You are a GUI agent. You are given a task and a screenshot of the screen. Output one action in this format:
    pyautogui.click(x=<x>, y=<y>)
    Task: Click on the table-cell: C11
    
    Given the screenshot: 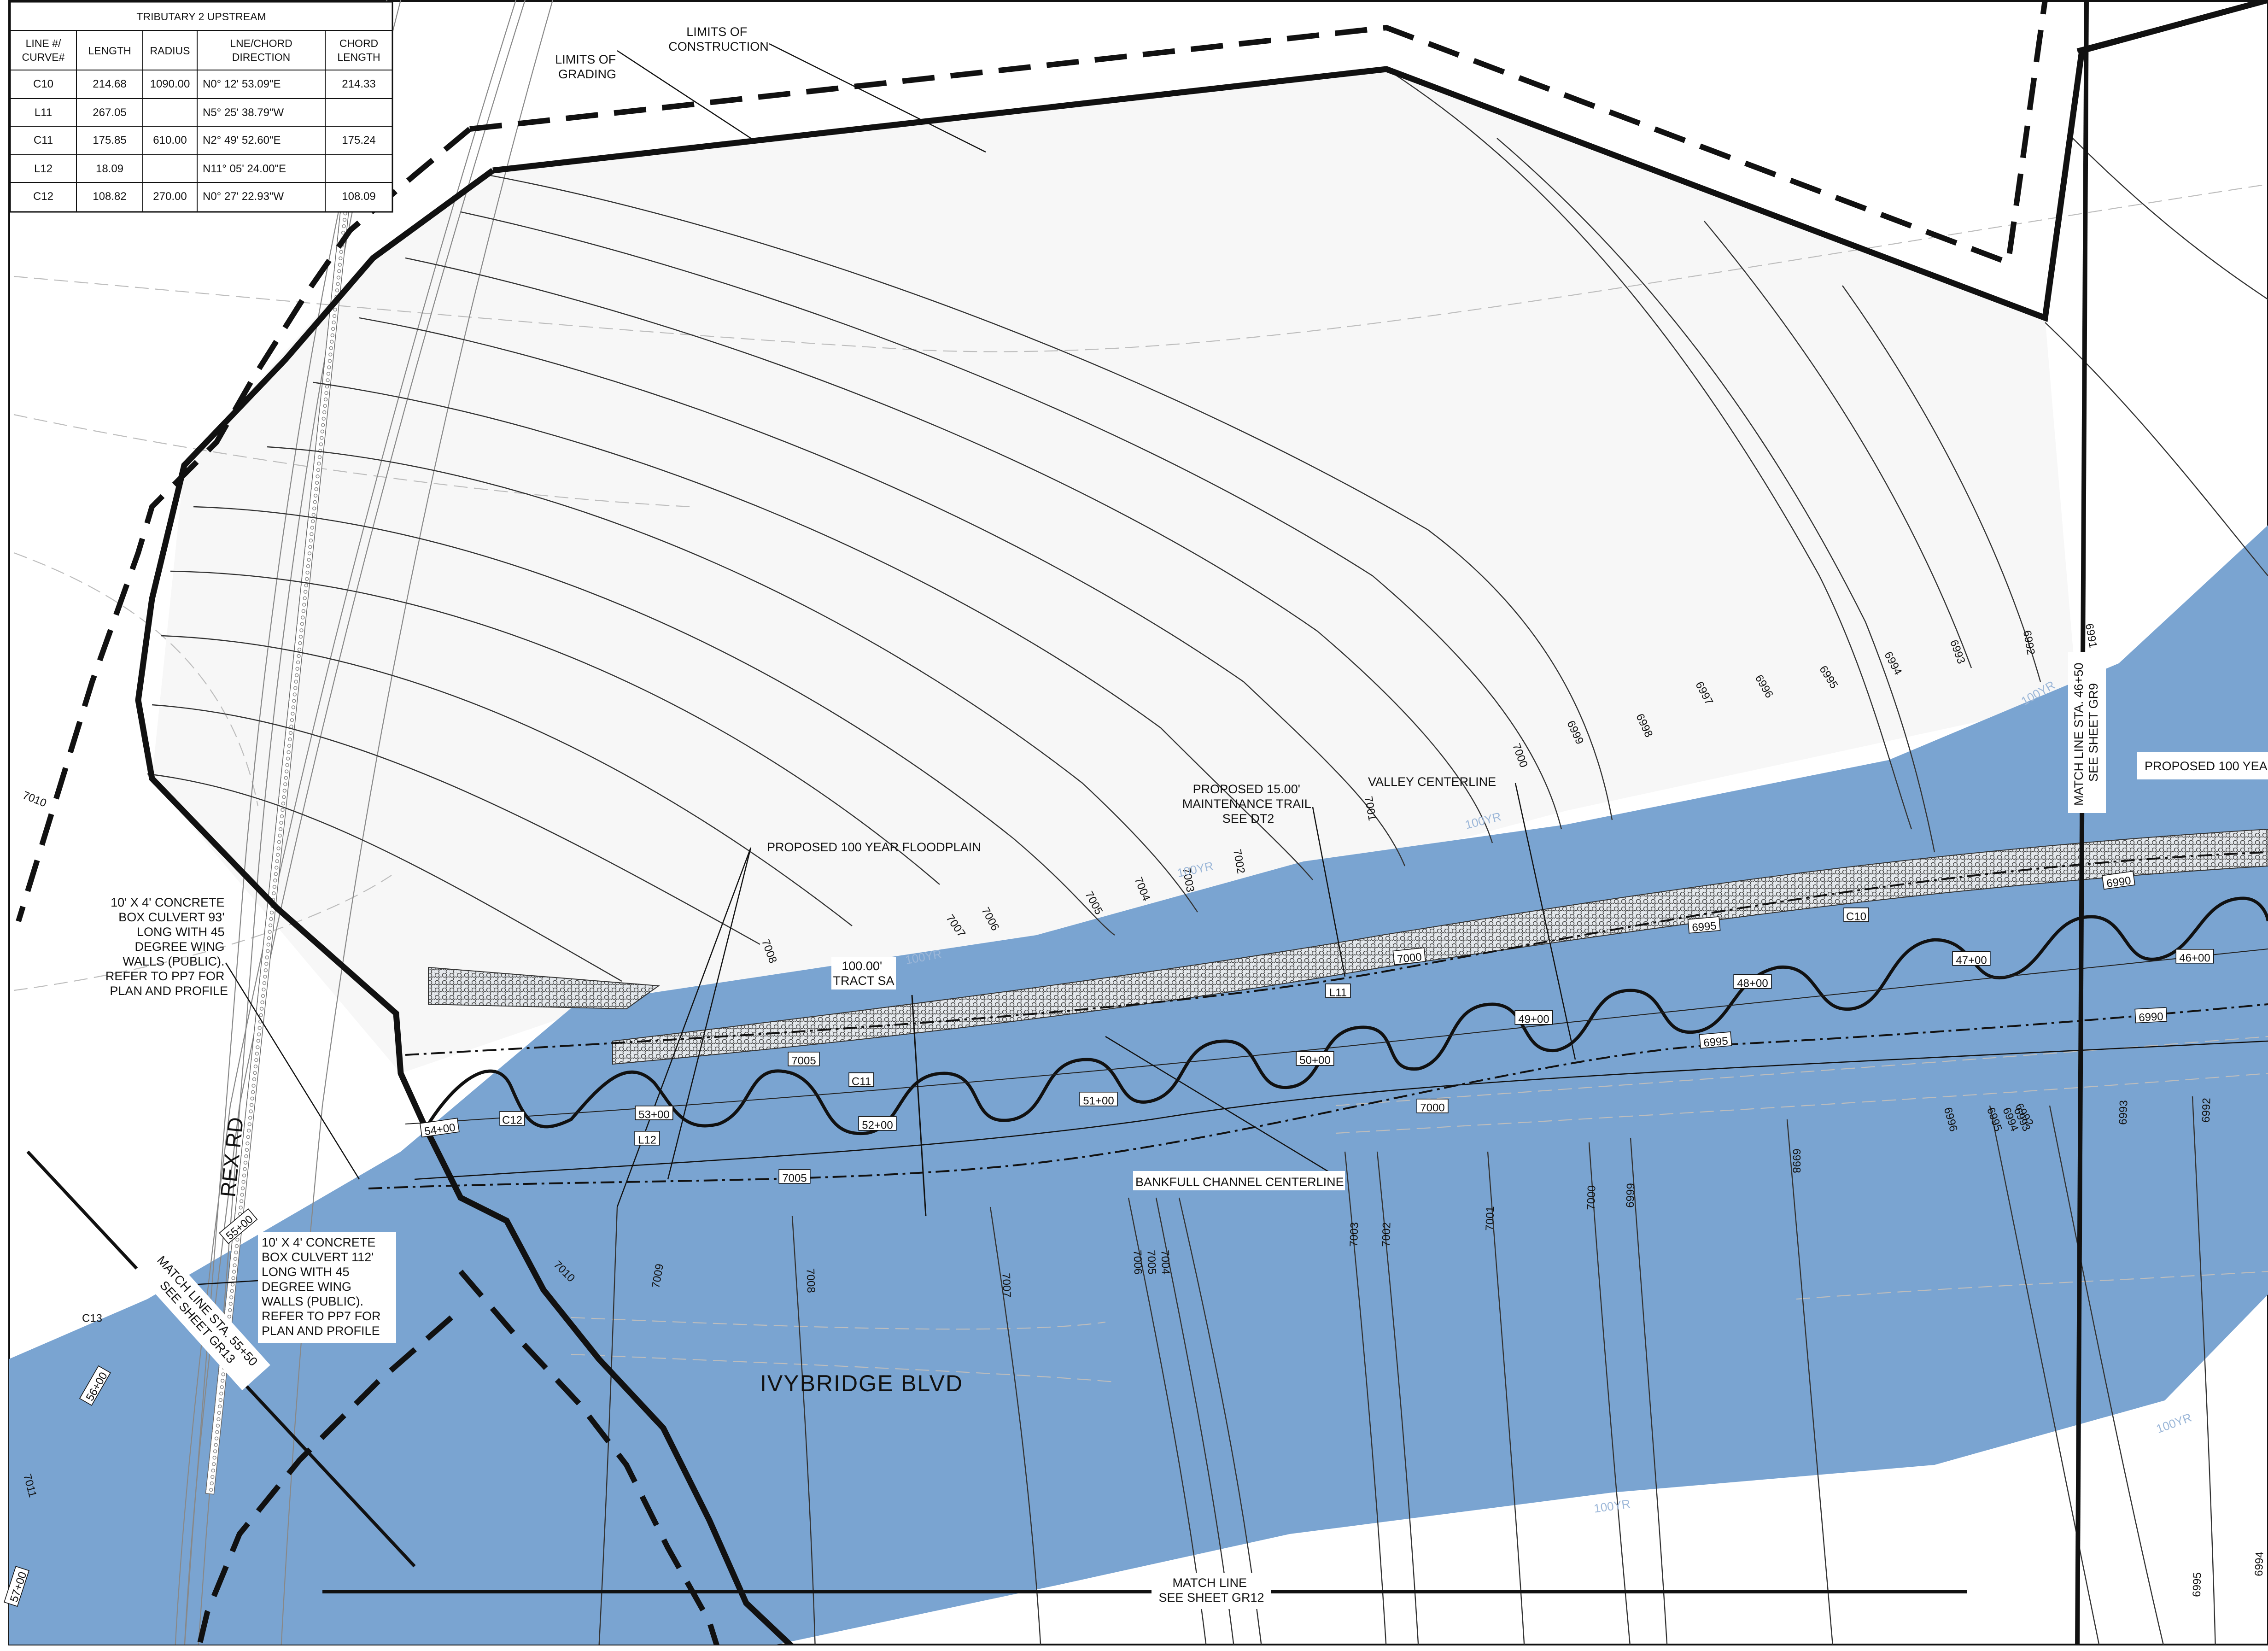 What is the action you would take?
    pyautogui.click(x=43, y=140)
    